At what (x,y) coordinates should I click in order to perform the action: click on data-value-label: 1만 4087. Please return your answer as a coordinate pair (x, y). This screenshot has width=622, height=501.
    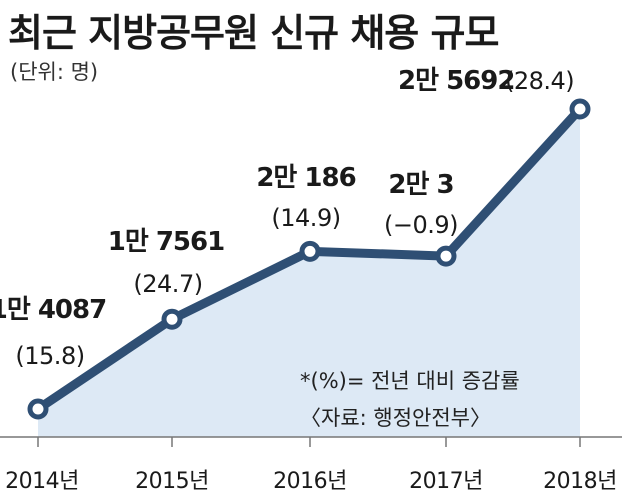
    Looking at the image, I should click on (53, 310).